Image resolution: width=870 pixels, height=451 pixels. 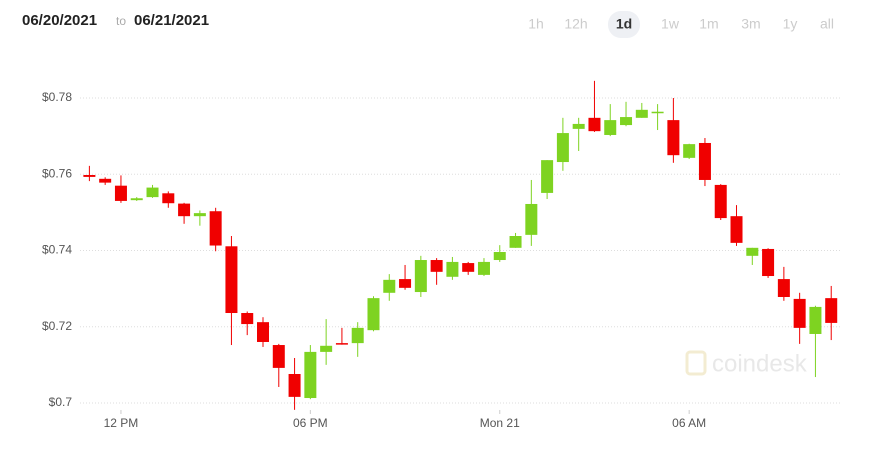 What do you see at coordinates (57, 326) in the screenshot?
I see `y-tick-label: $0.72` at bounding box center [57, 326].